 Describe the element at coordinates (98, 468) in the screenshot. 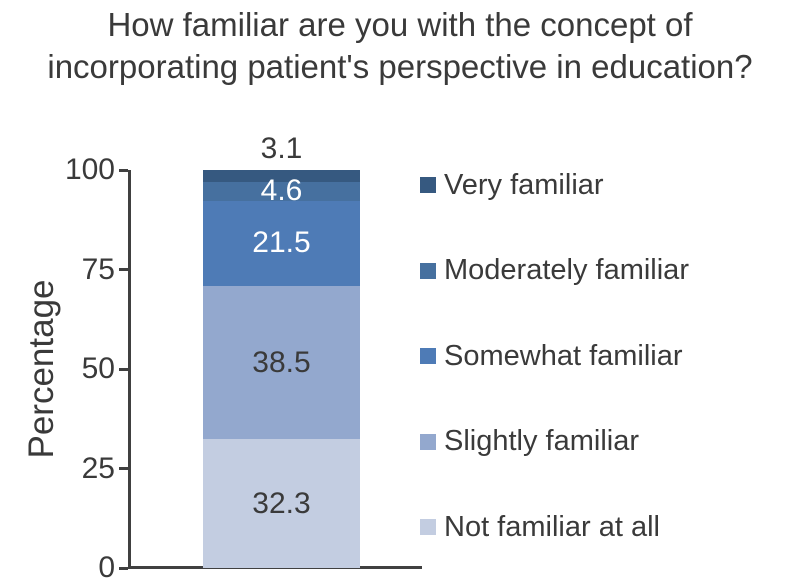

I see `y-tick-label-25: 25` at that location.